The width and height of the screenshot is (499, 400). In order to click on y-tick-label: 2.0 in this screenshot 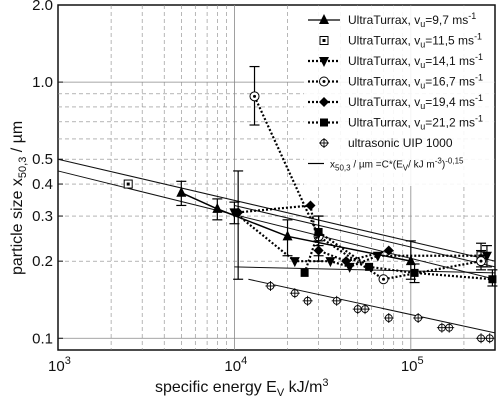, I will do `click(42, 7)`.